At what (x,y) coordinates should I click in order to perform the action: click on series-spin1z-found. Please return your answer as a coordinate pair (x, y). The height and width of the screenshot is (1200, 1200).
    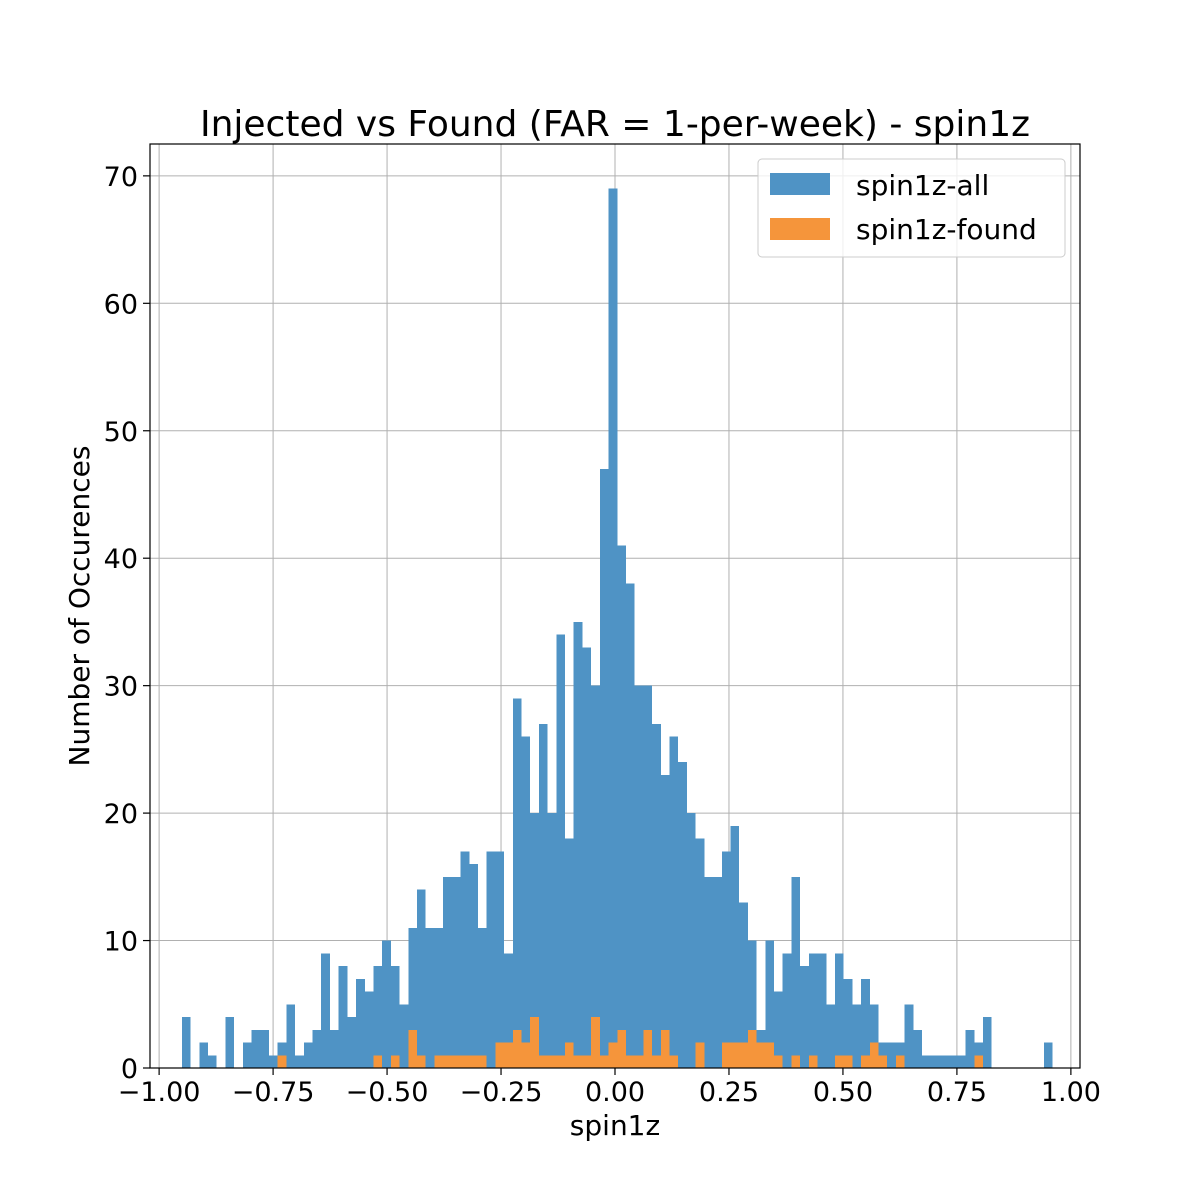
    Looking at the image, I should click on (630, 1042).